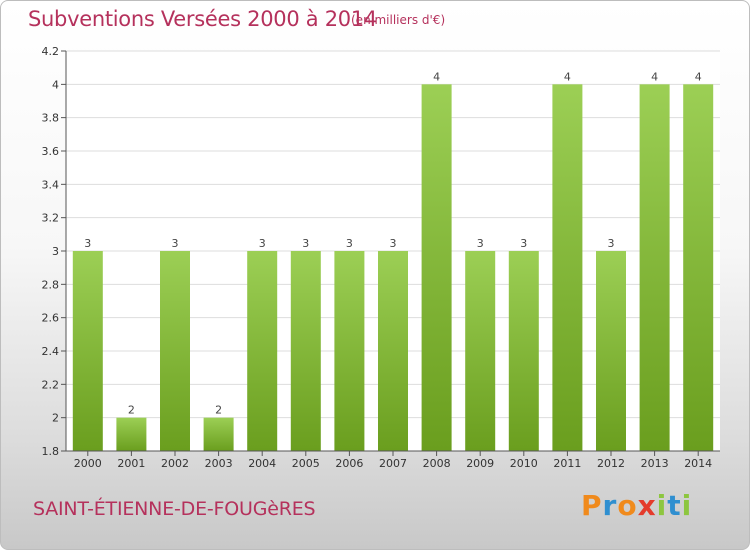 This screenshot has height=550, width=750. I want to click on y-tick-label: 3.8, so click(51, 118).